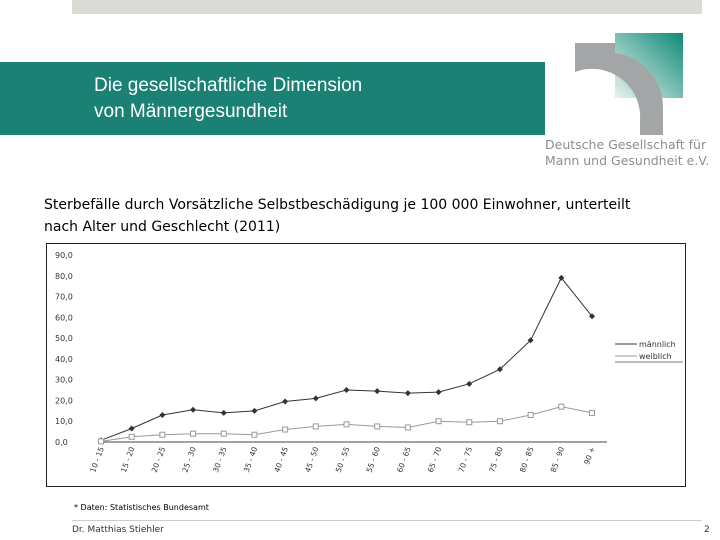 The height and width of the screenshot is (540, 720). Describe the element at coordinates (128, 459) in the screenshot. I see `x-tick-label: 15 - 20` at that location.